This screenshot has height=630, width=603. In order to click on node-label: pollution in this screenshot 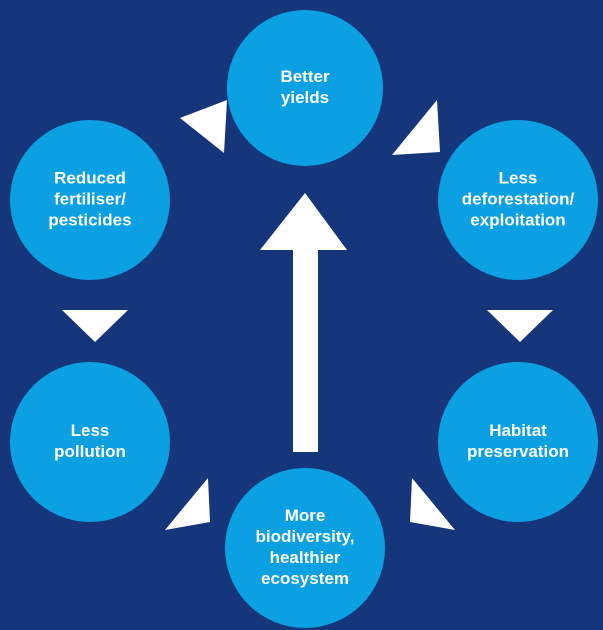, I will do `click(90, 451)`.